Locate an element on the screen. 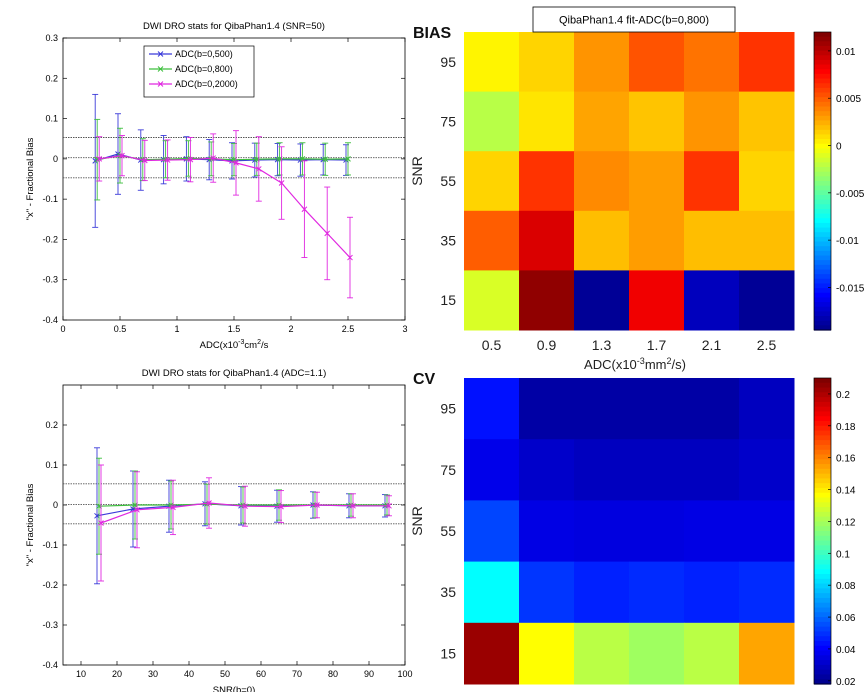 This screenshot has width=864, height=692. y-tick-label: 0.3 is located at coordinates (51, 38).